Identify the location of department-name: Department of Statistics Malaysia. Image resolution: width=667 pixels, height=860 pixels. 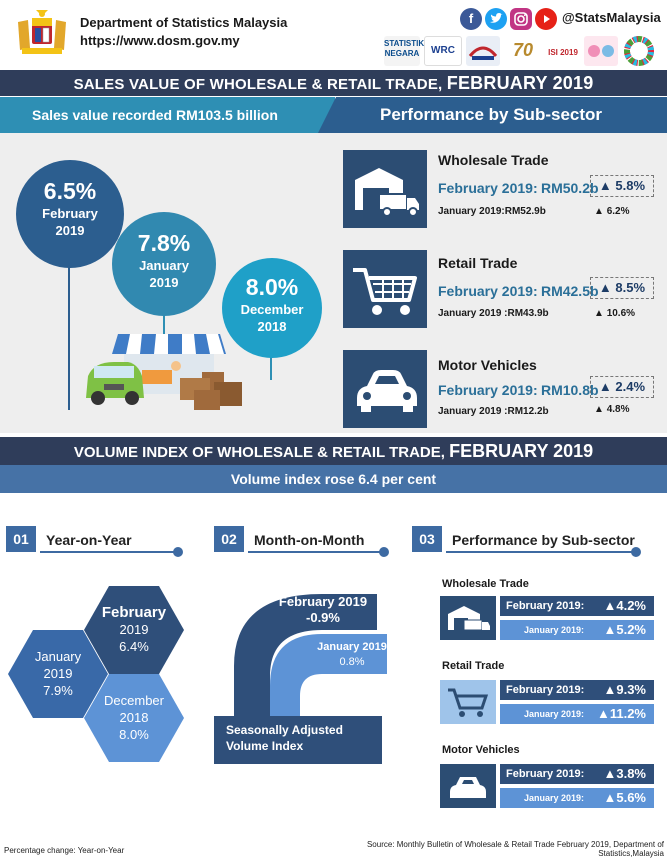
(184, 22).